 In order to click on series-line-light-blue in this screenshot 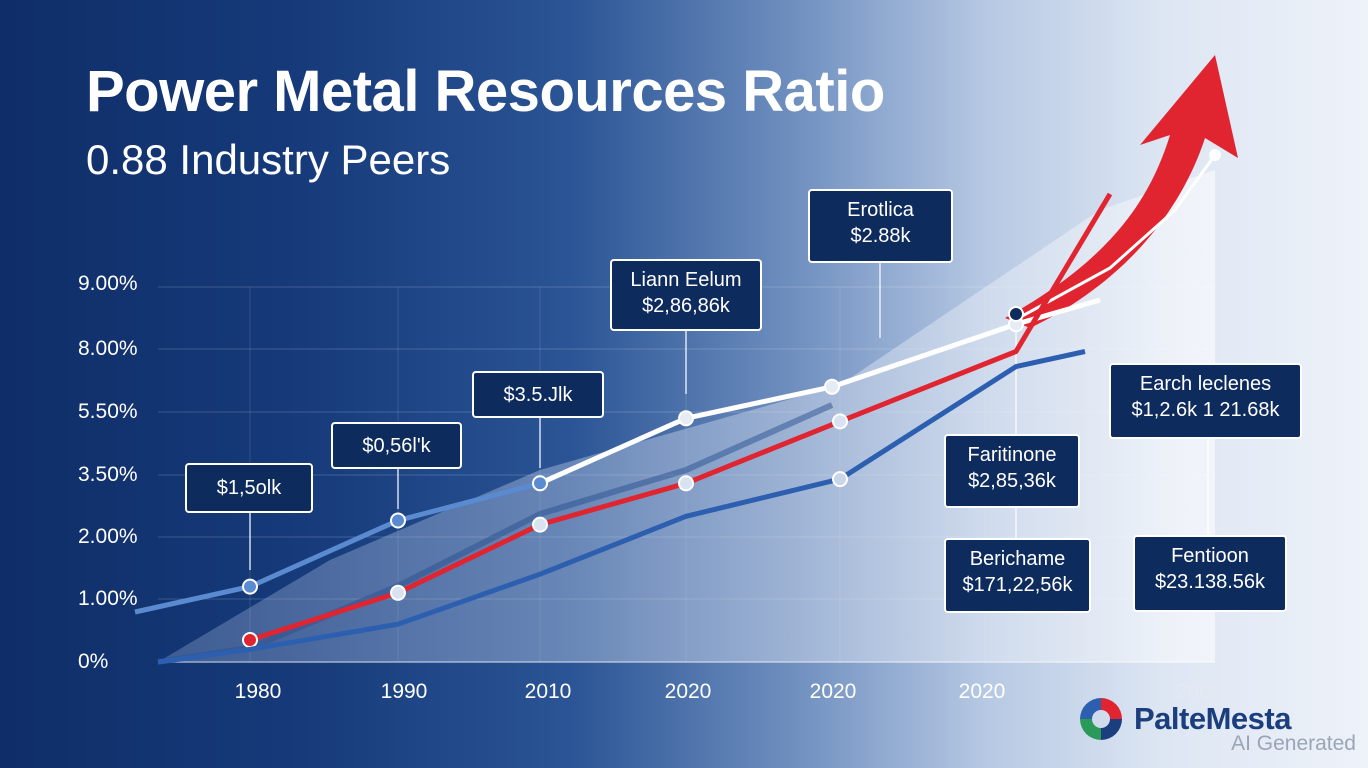, I will do `click(337, 547)`.